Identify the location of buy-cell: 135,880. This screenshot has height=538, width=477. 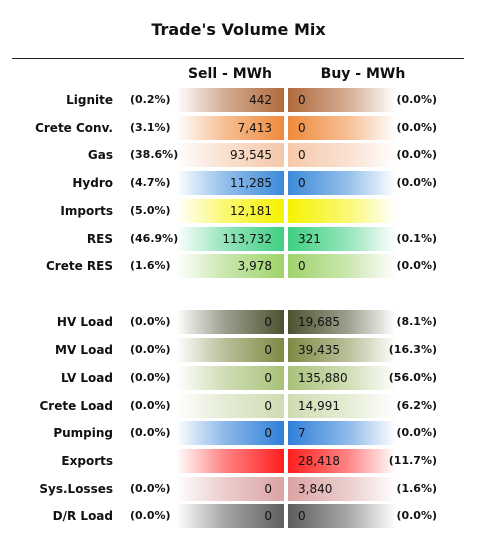
(342, 378).